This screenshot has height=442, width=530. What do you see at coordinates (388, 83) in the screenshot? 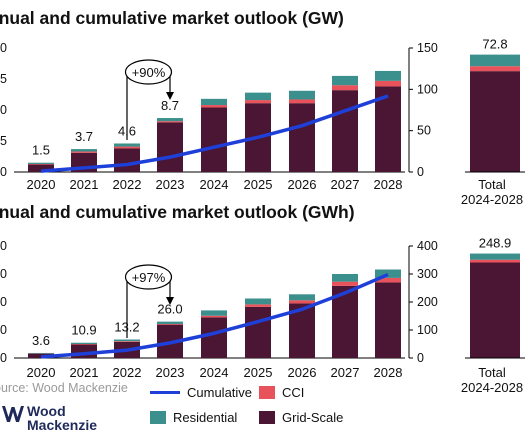
I see `c0-bar-2028-cci` at bounding box center [388, 83].